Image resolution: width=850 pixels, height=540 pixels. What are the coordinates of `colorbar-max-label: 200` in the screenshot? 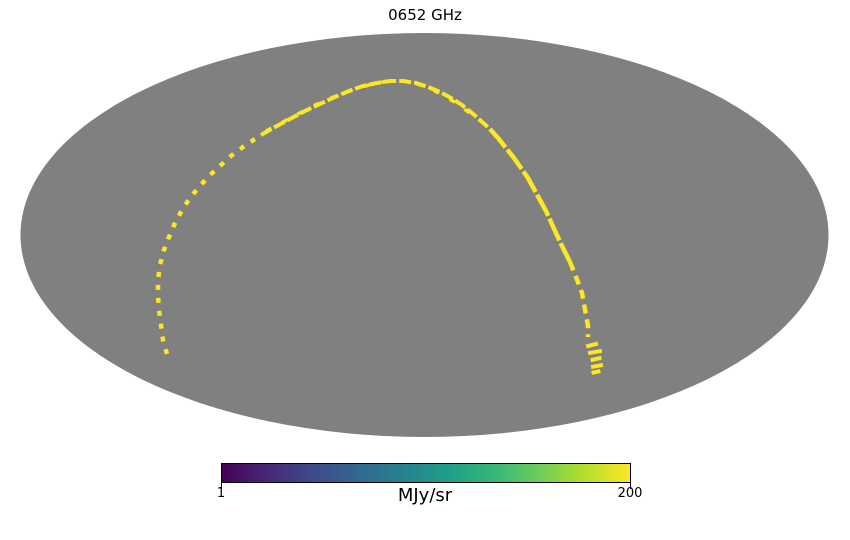 It's located at (630, 493).